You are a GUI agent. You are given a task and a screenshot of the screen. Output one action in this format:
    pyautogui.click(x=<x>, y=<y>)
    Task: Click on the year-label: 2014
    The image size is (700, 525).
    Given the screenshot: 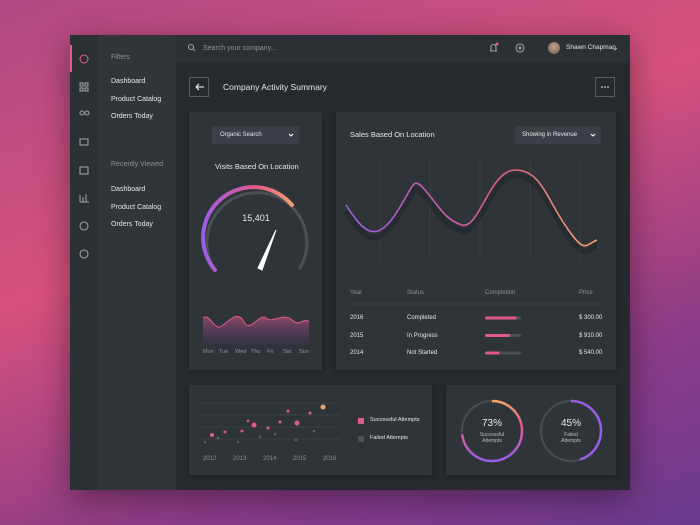 What is the action you would take?
    pyautogui.click(x=270, y=459)
    